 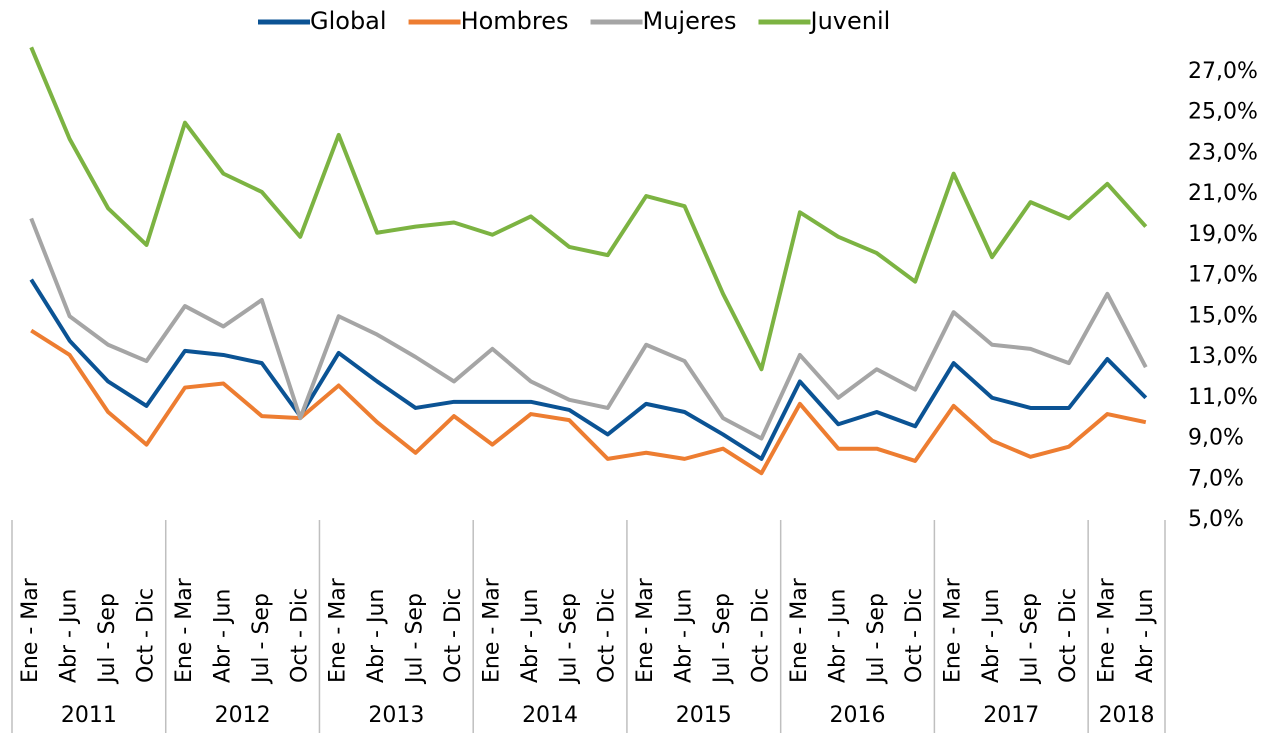 I want to click on y-tick-label: 15,0%, so click(x=1223, y=315).